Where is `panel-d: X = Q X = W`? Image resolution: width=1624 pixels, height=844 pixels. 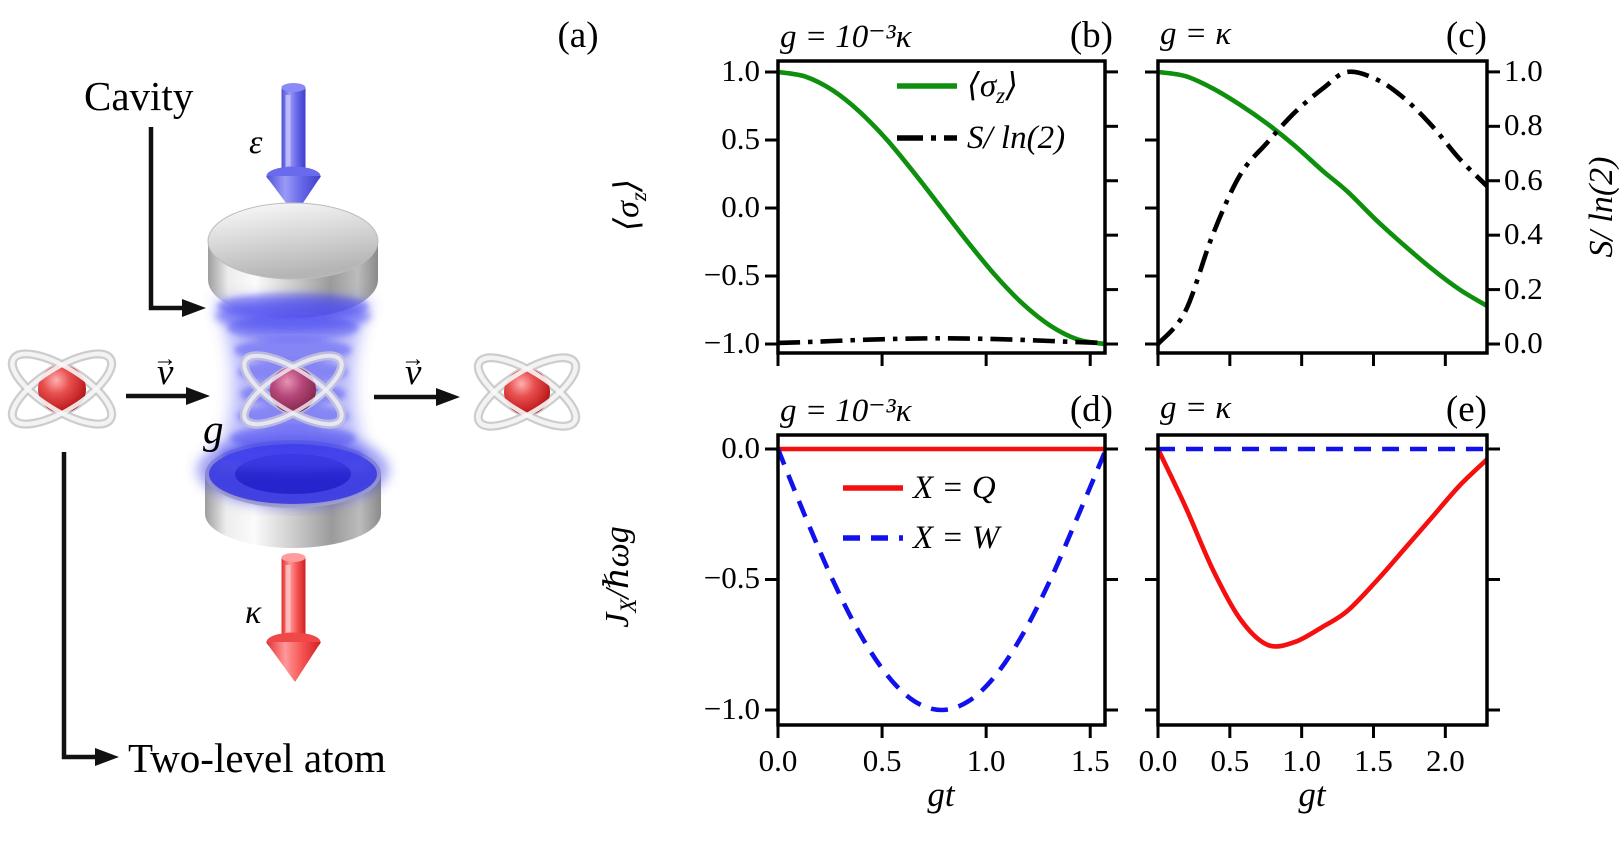
panel-d: X = Q X = W is located at coordinates (941, 585).